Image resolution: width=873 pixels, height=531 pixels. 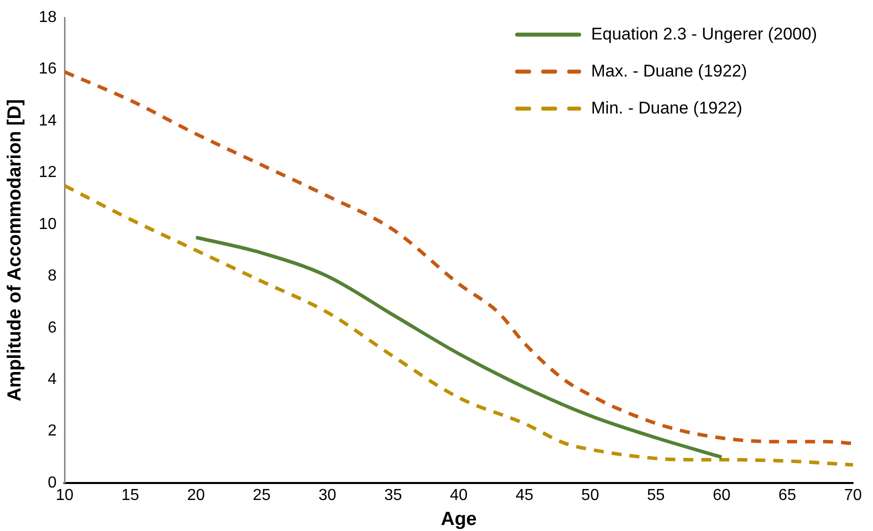 I want to click on y-tick-label: 6, so click(x=52, y=327).